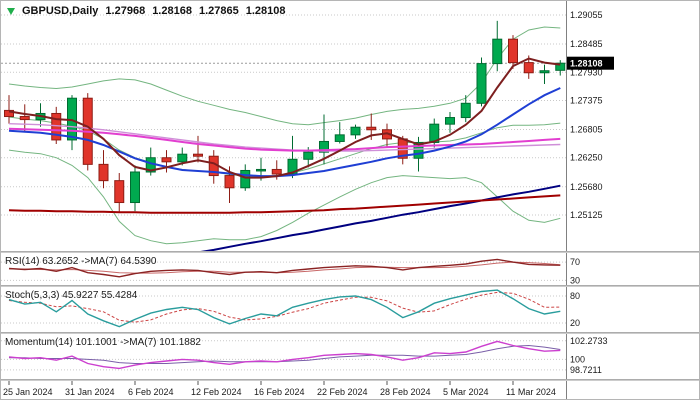  I want to click on svg-text: 1.28108, so click(586, 64).